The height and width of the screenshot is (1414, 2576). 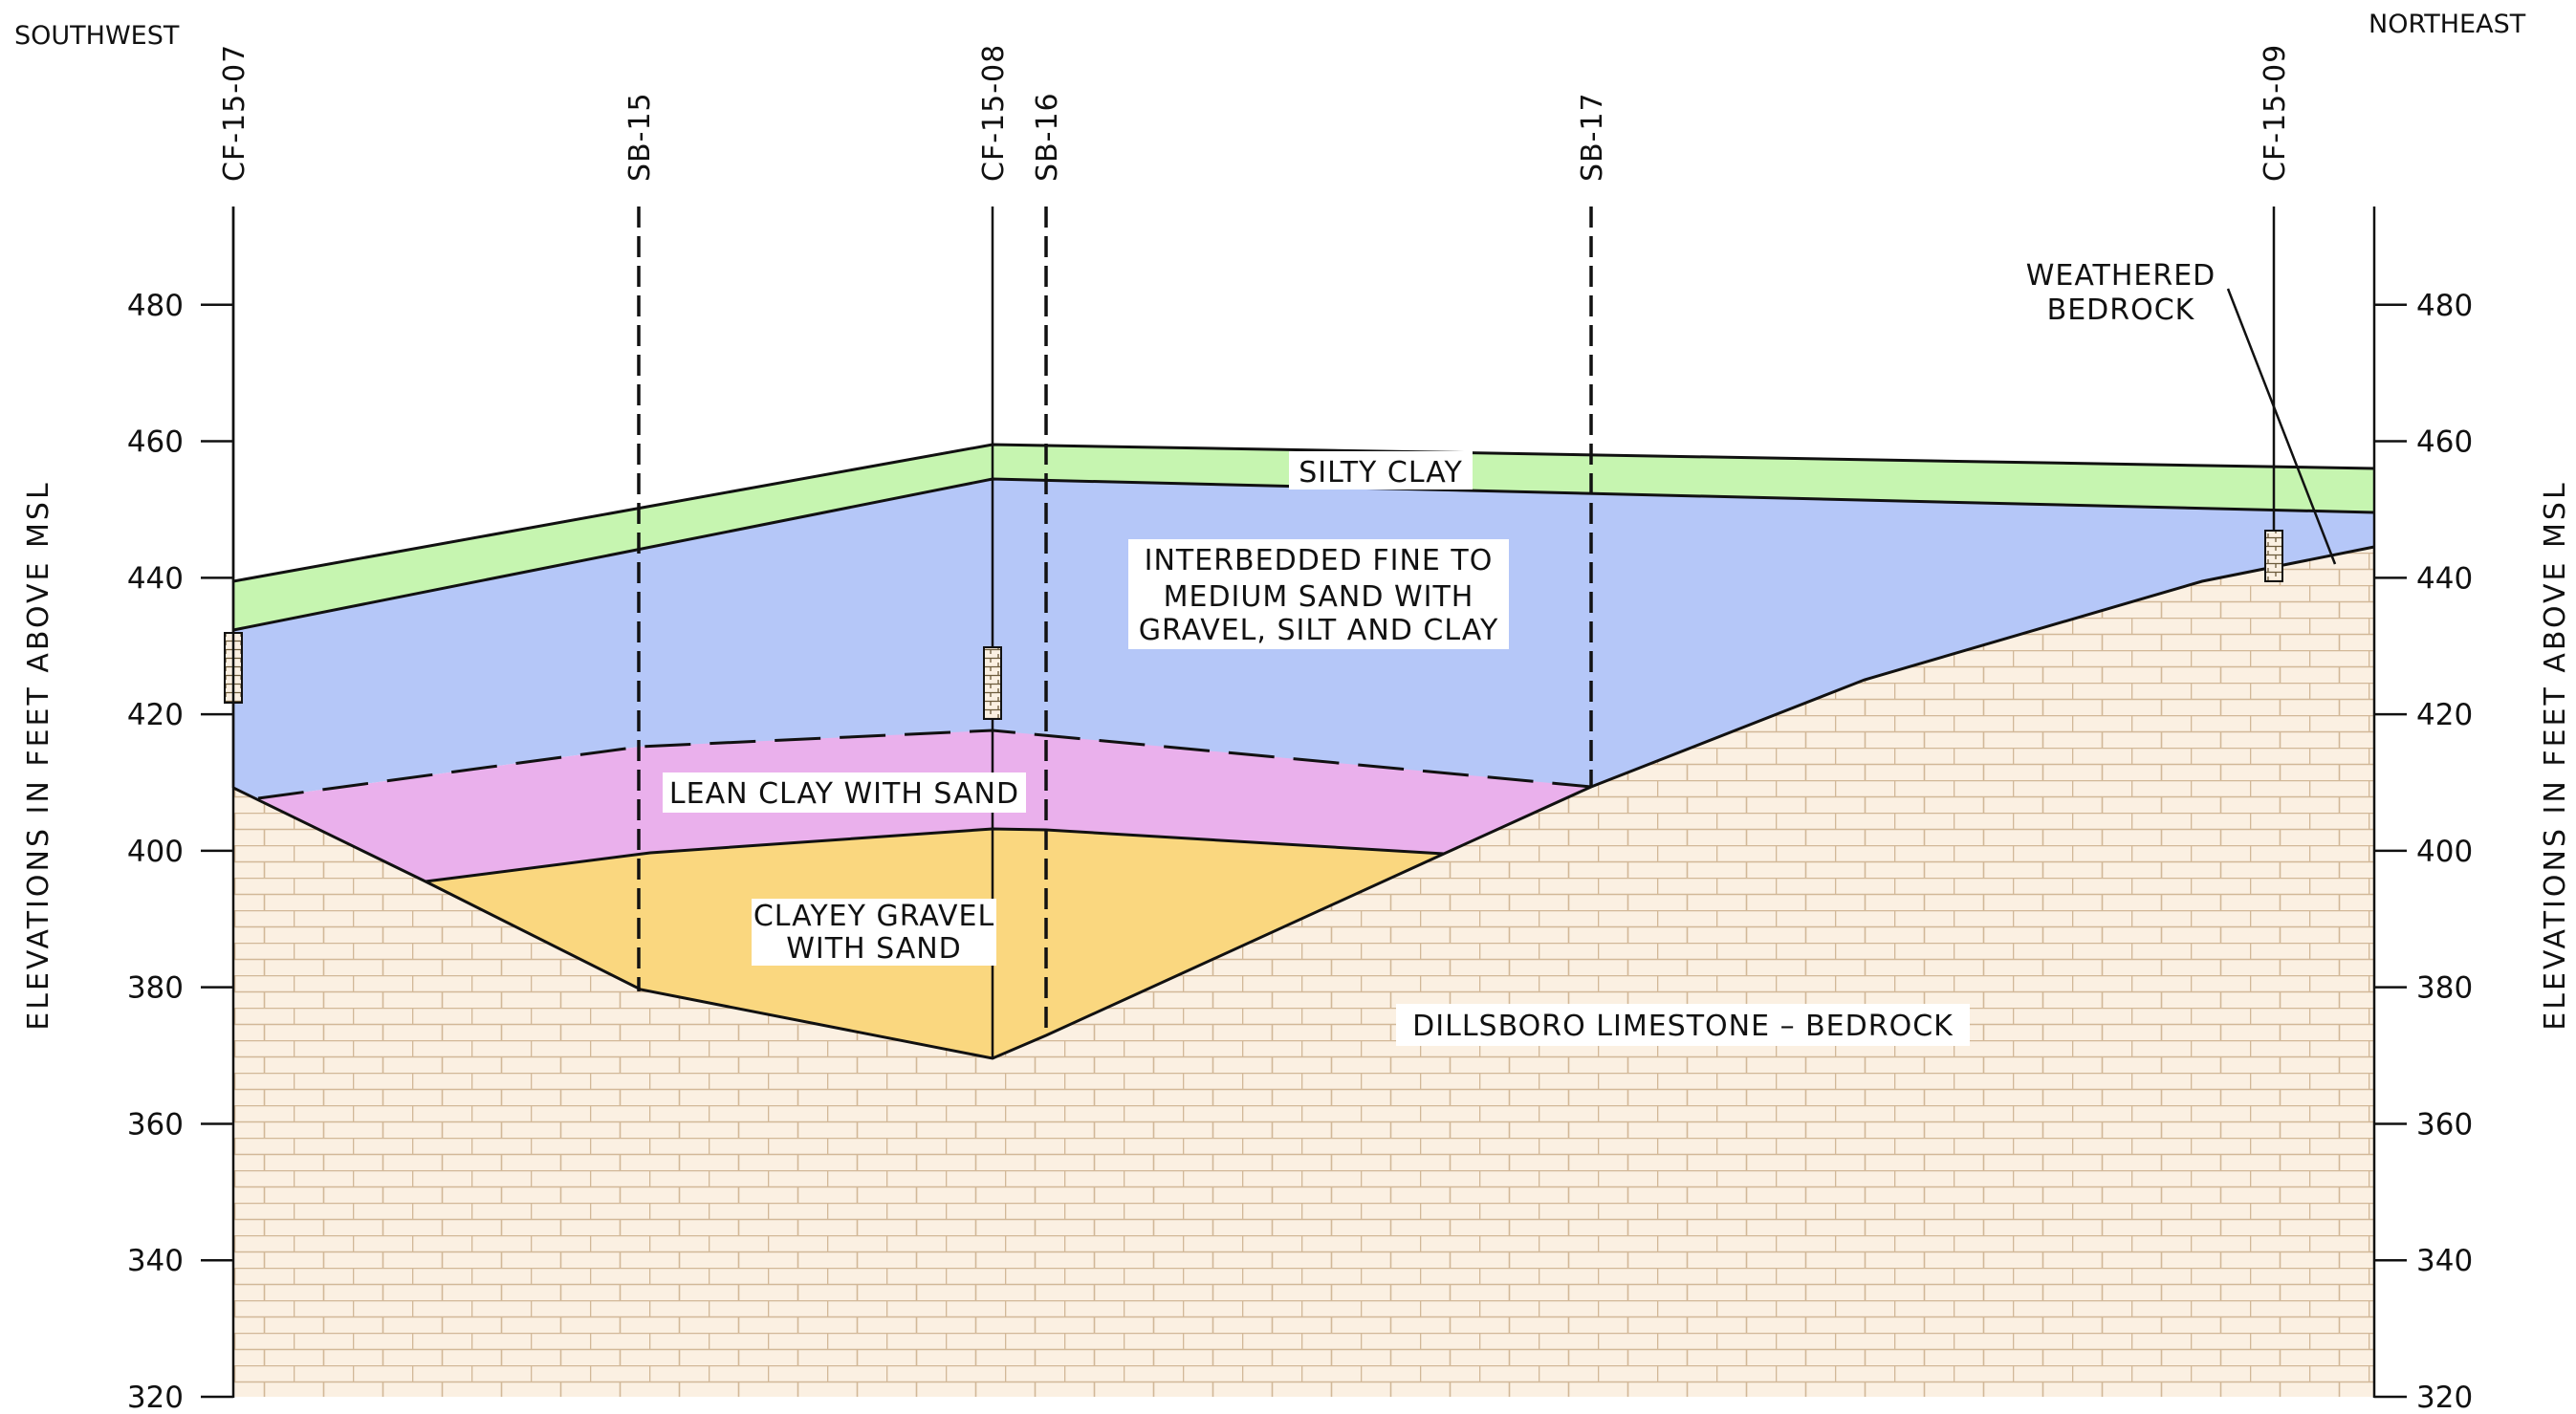 What do you see at coordinates (155, 1397) in the screenshot?
I see `left-tick-label: 320` at bounding box center [155, 1397].